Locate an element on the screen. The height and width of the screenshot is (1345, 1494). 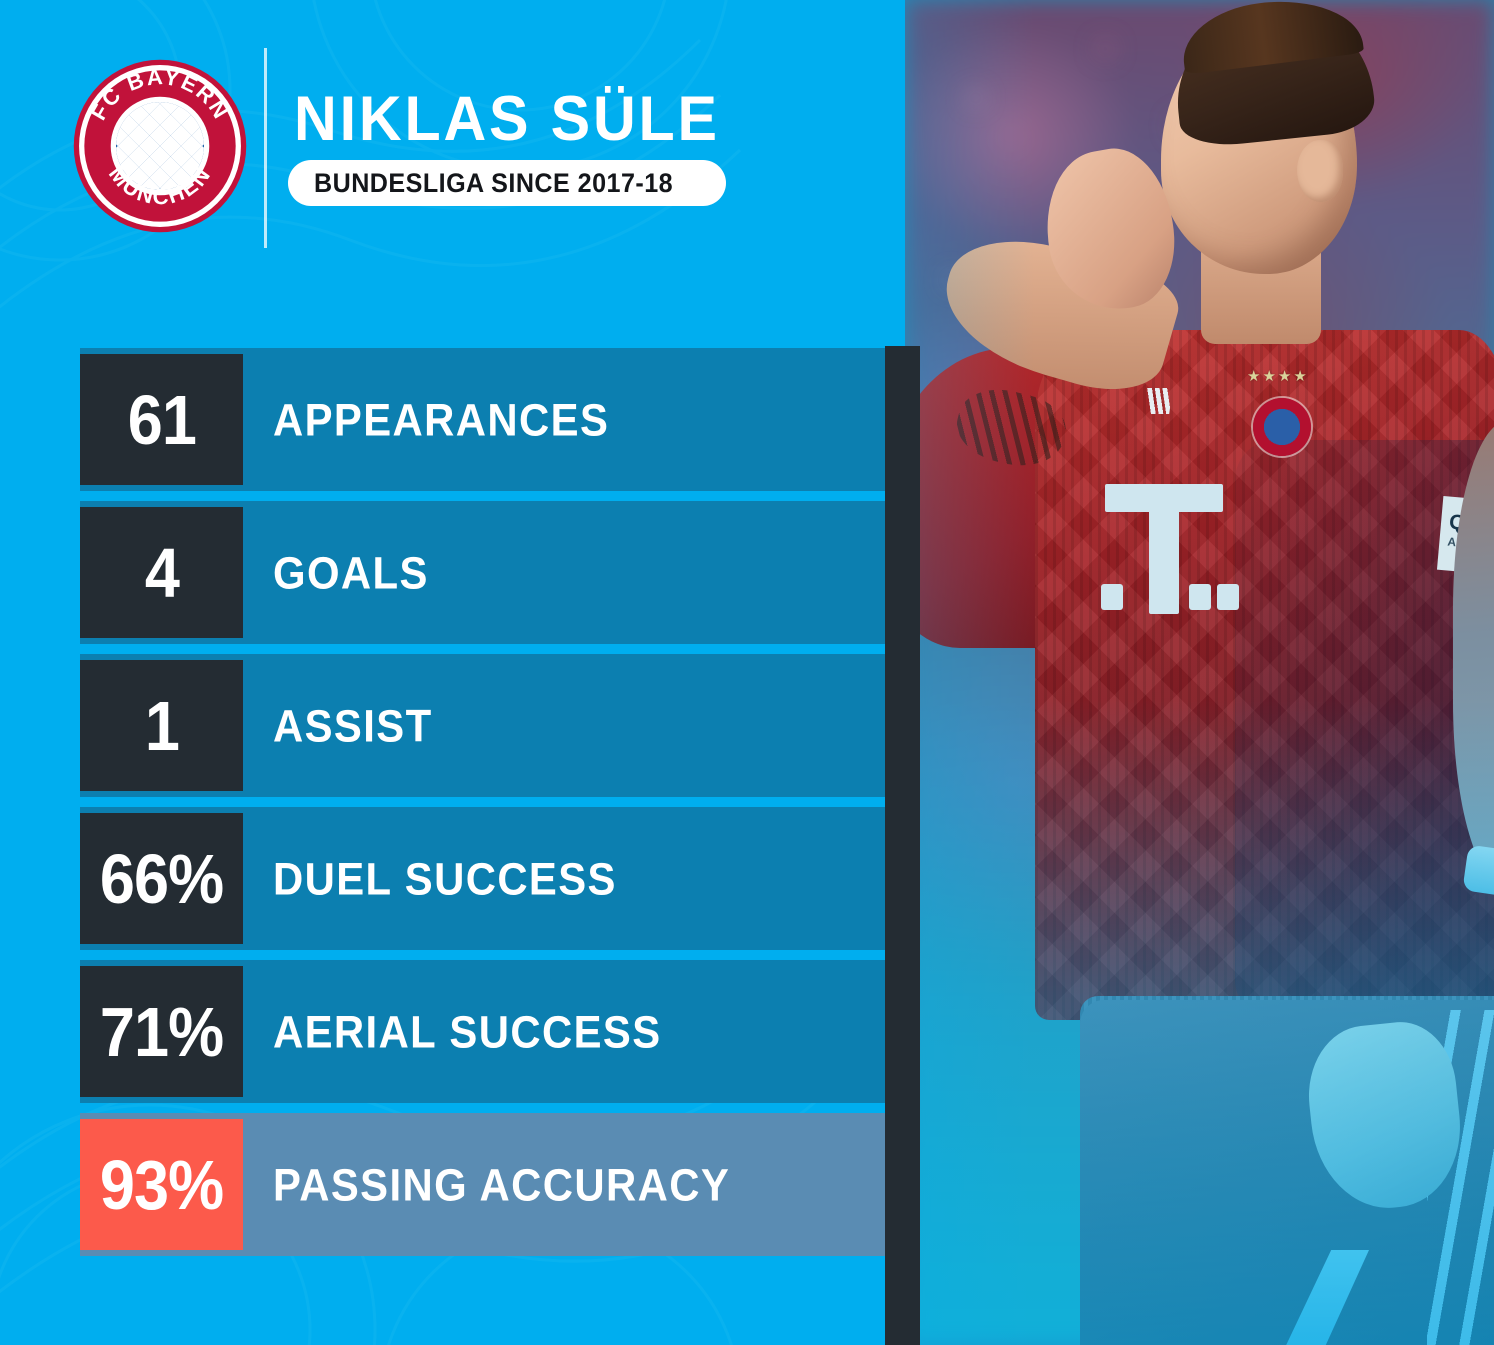
stat-label: APPEARANCES is located at coordinates (441, 419).